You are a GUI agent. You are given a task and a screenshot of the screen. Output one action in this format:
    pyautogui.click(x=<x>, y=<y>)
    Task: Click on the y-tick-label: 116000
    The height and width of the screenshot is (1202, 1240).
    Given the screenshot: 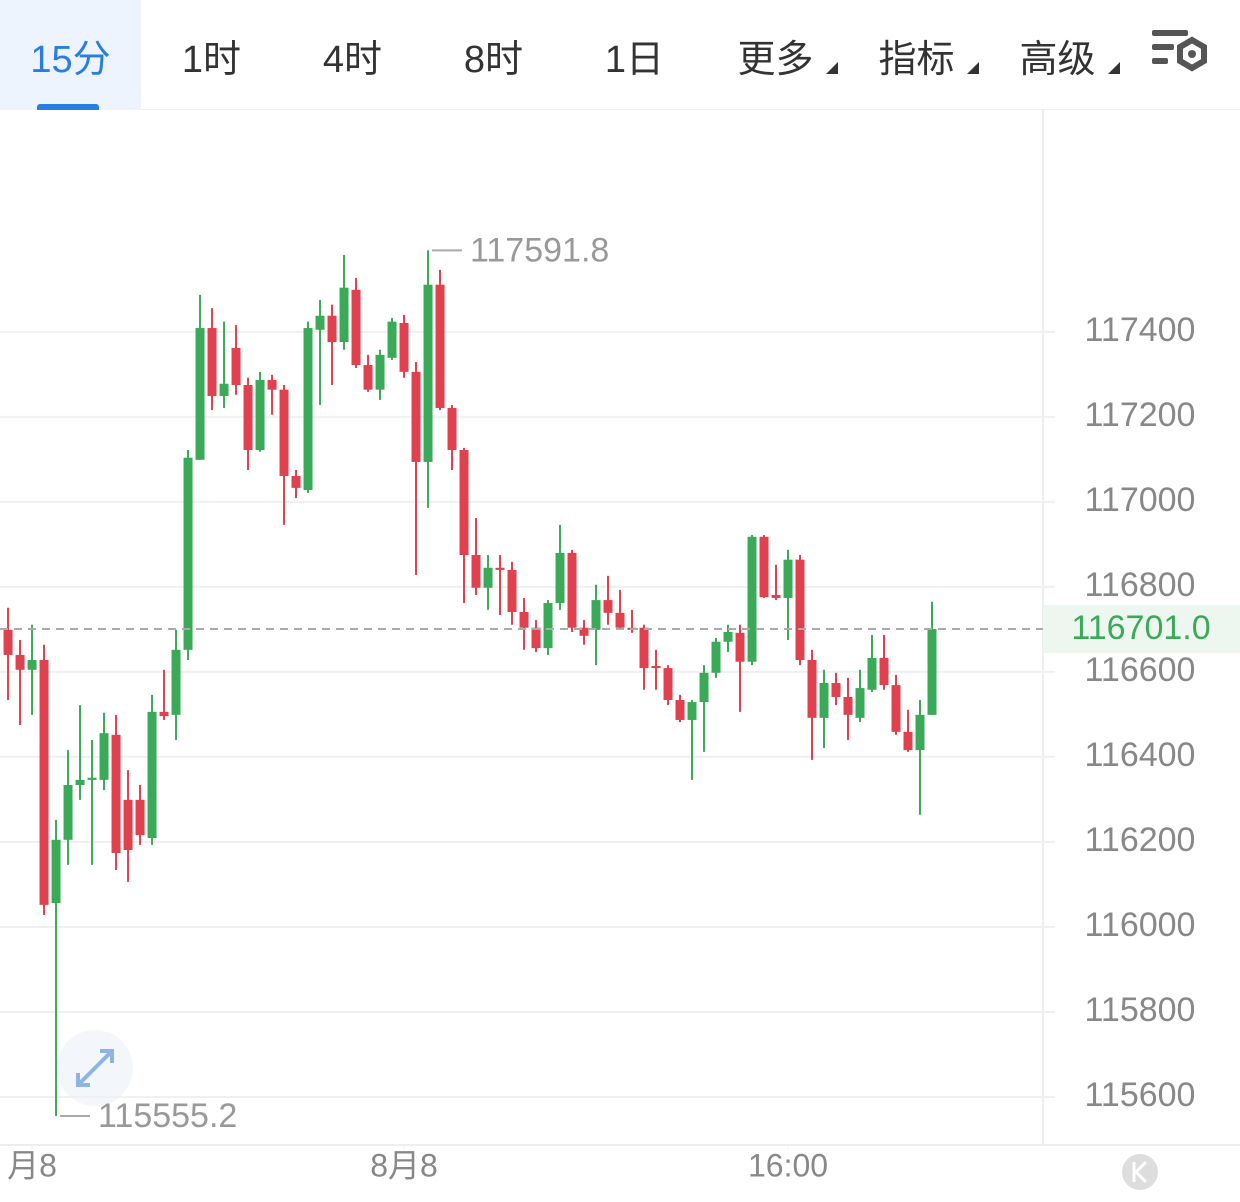 What is the action you would take?
    pyautogui.click(x=1140, y=925)
    